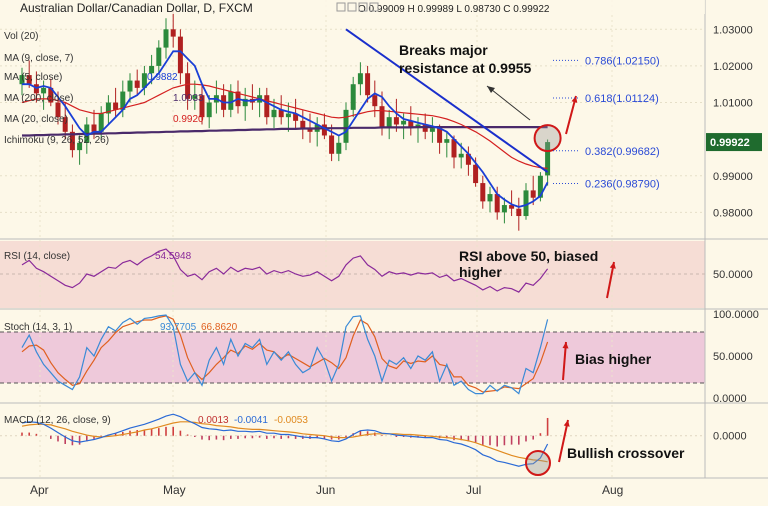 The width and height of the screenshot is (768, 506). Describe the element at coordinates (730, 399) in the screenshot. I see `stoch-tick-label-2: 0.0000` at that location.